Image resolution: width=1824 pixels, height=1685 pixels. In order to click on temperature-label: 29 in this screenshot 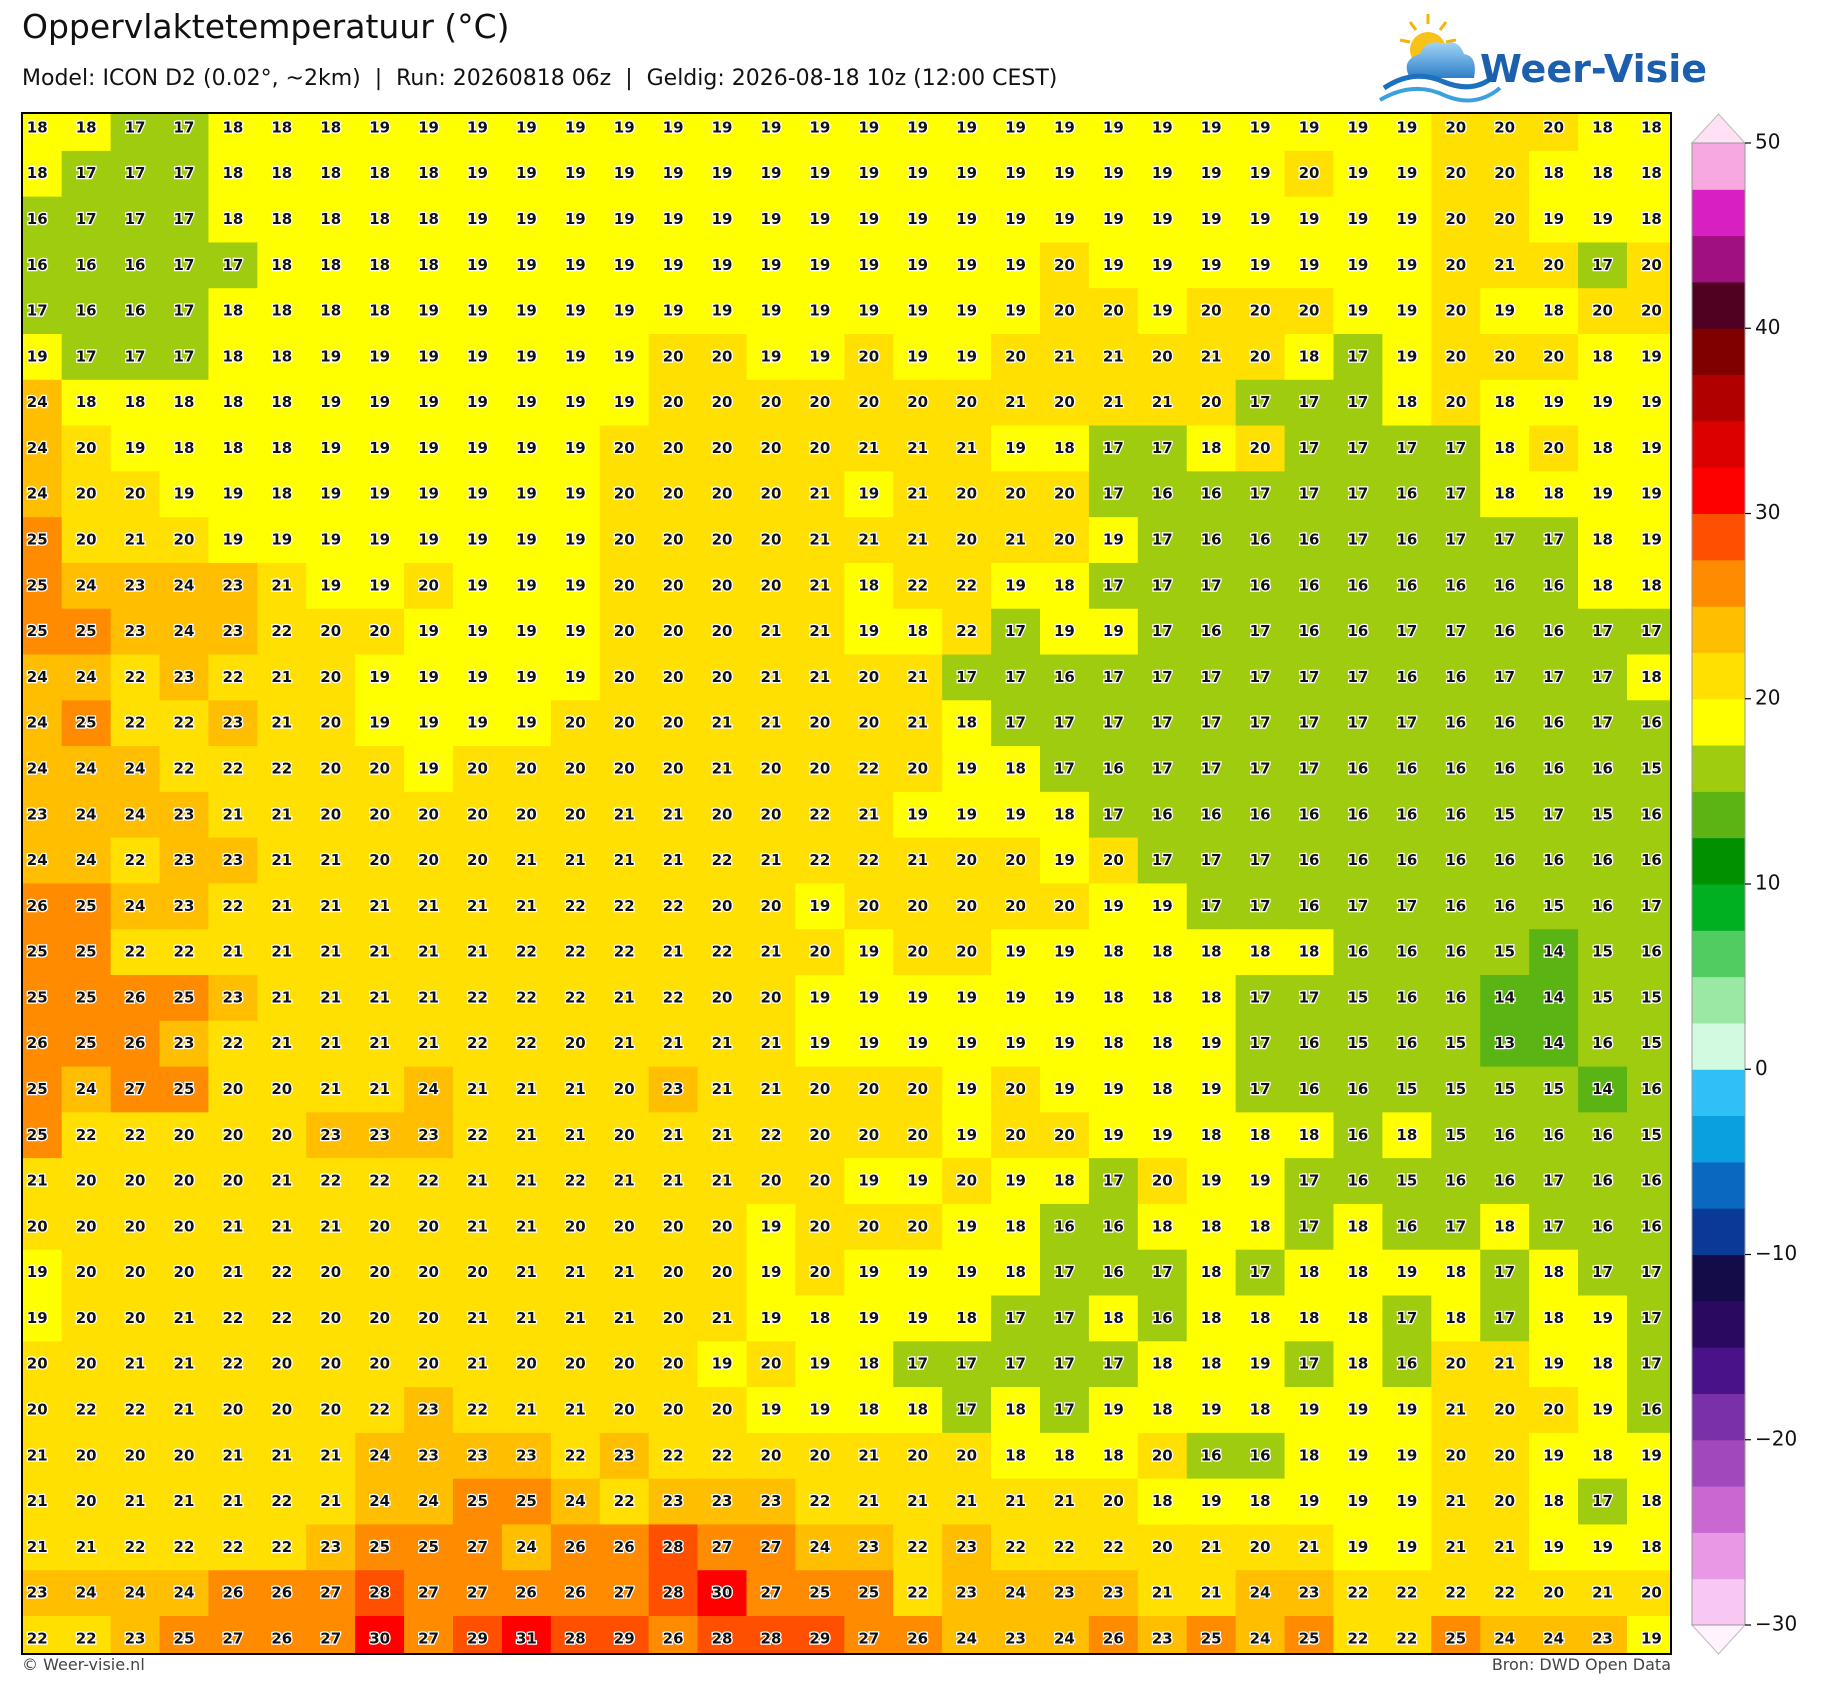, I will do `click(624, 1638)`.